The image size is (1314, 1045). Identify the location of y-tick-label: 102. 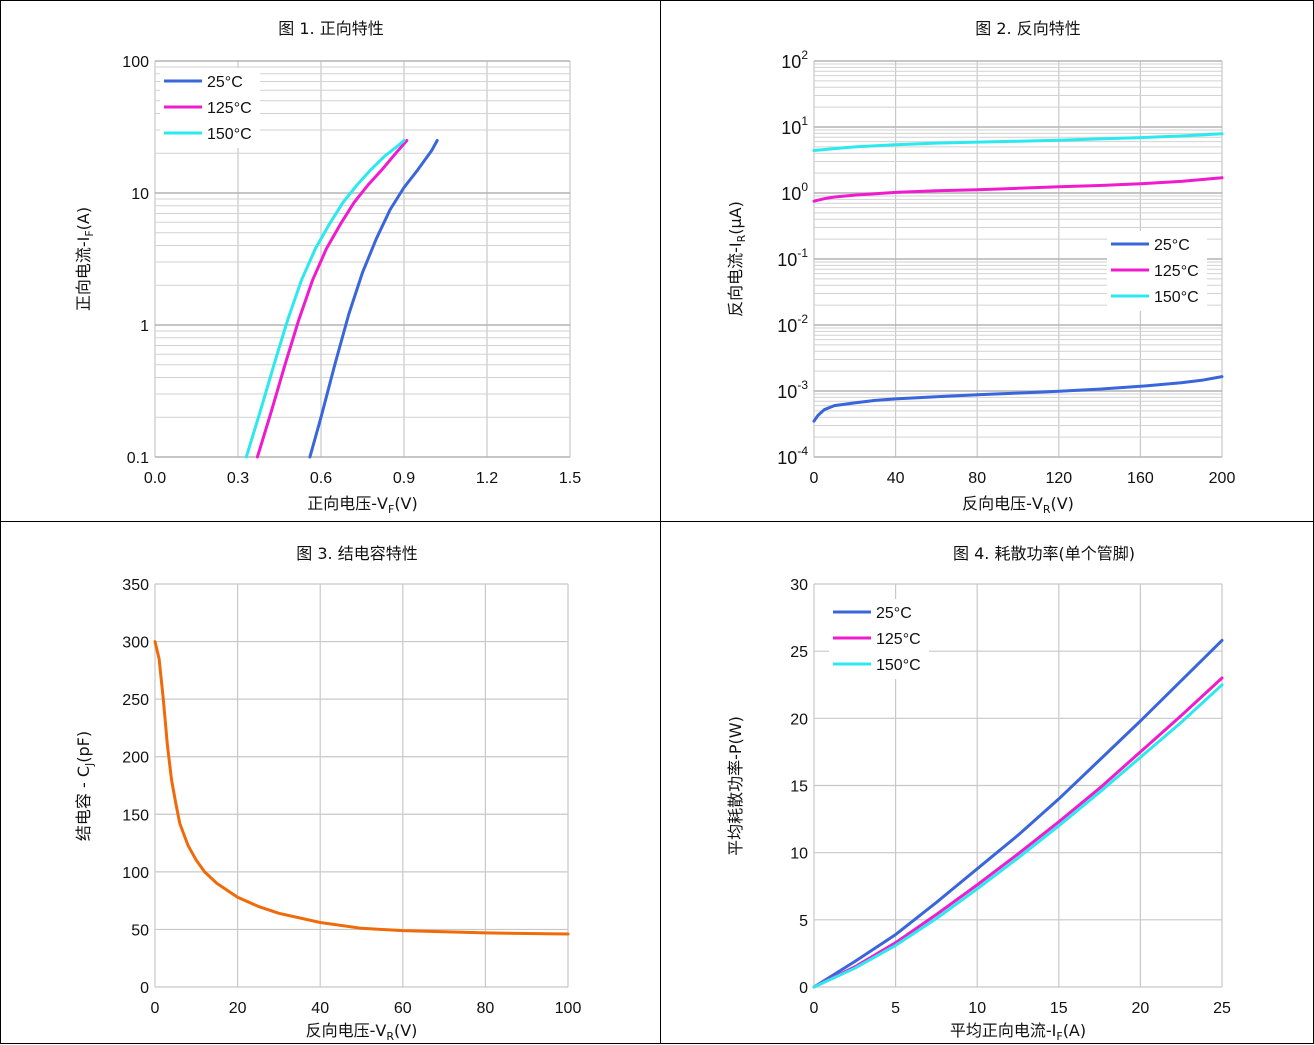
(794, 60).